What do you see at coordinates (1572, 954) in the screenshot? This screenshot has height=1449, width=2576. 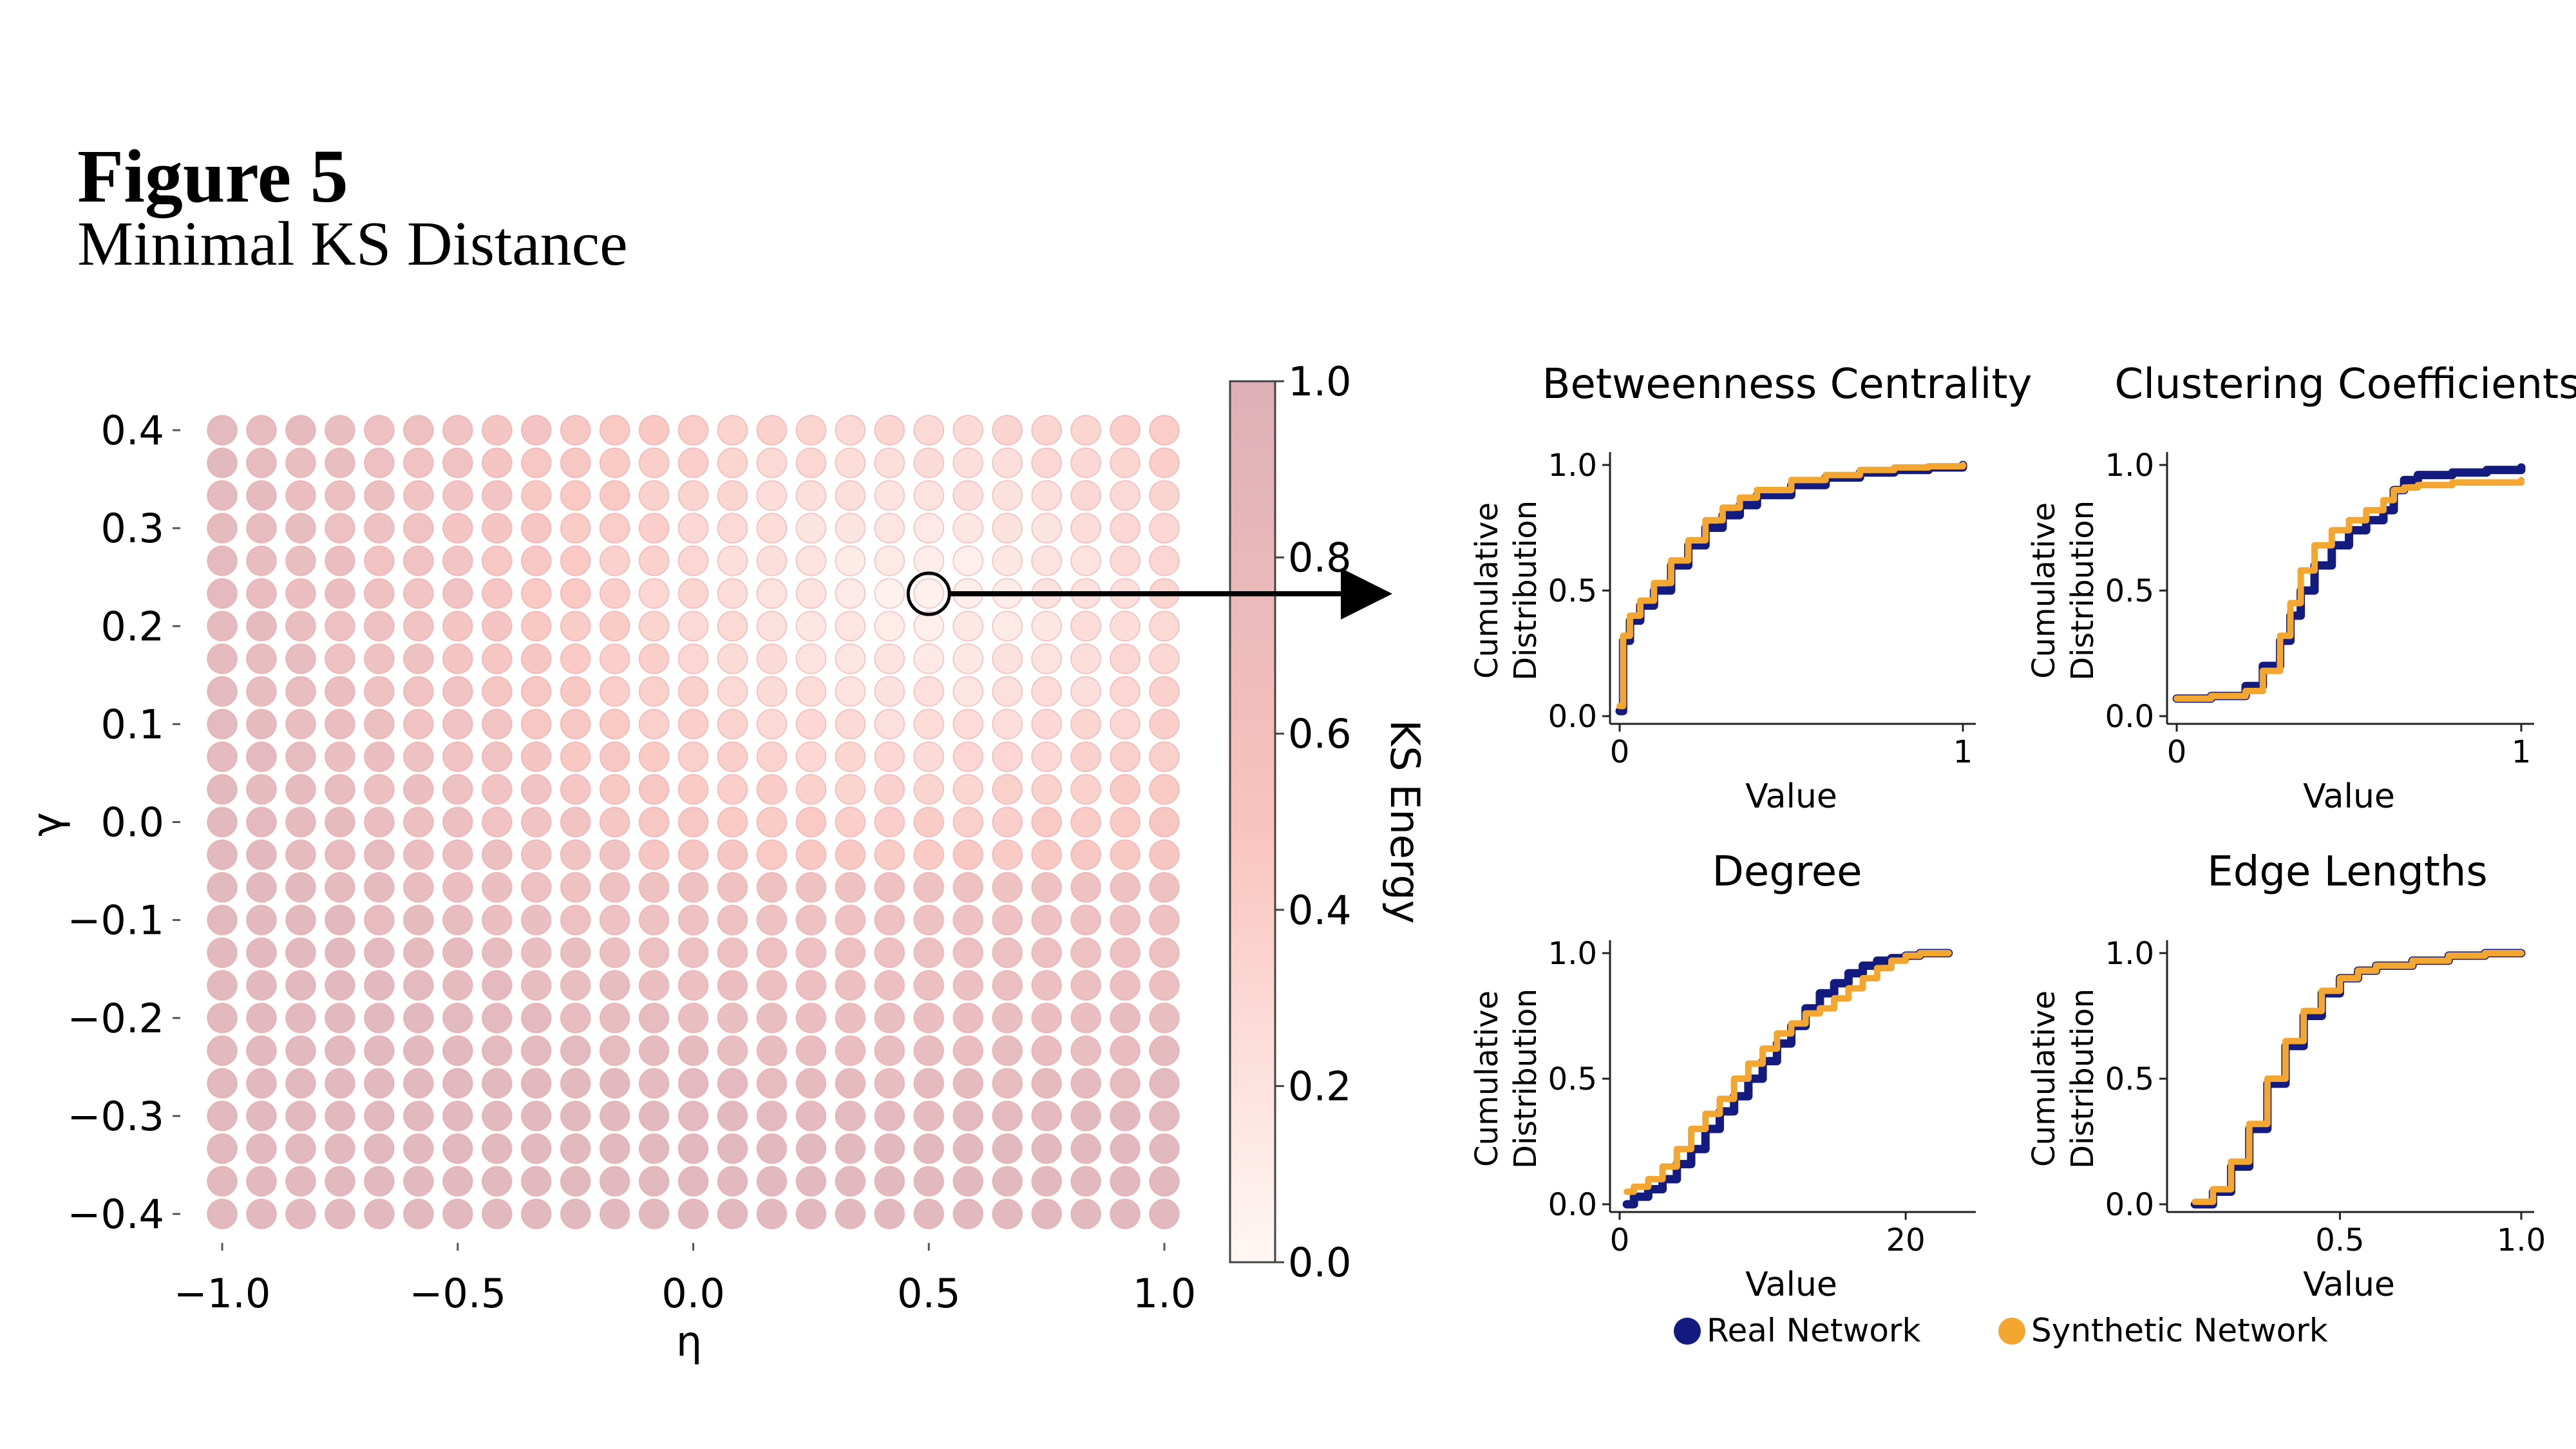 I see `cdf-y-tick-label: 1.0` at bounding box center [1572, 954].